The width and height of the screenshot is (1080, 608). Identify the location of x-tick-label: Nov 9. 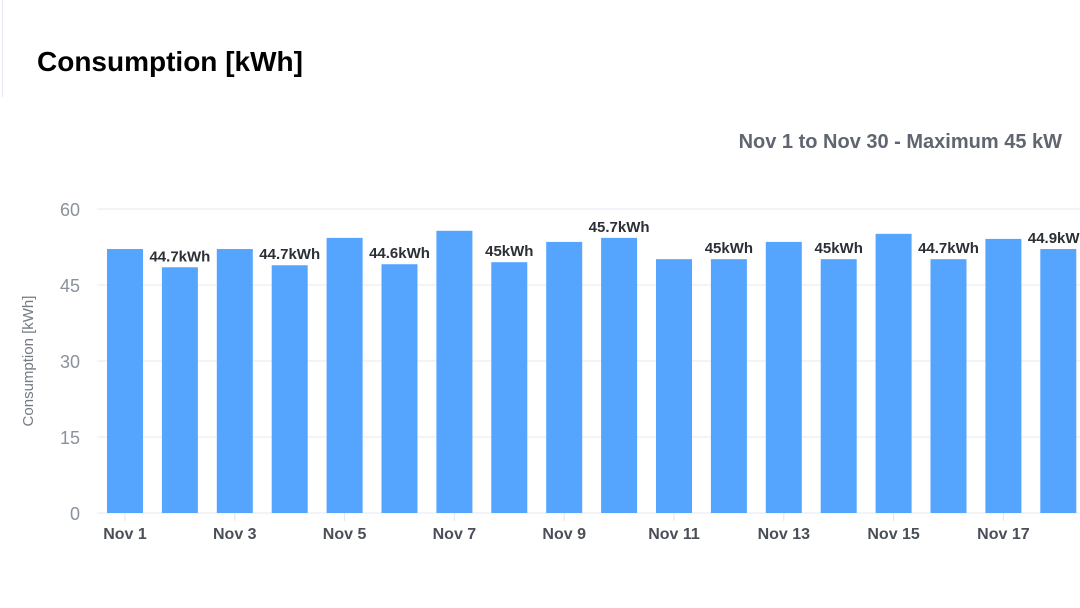
(564, 534).